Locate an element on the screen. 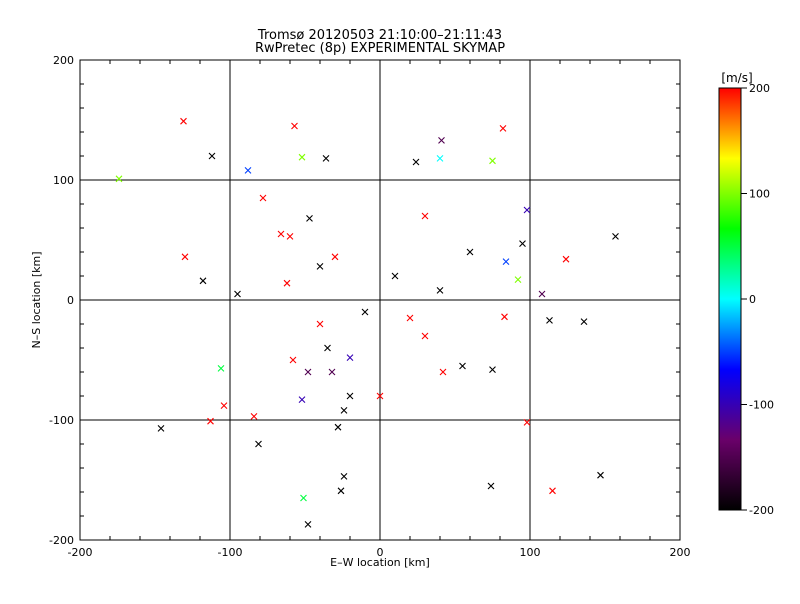 This screenshot has height=604, width=800. chart-title: Tromsø 20120503 21:10:00–21:11:43 is located at coordinates (379, 35).